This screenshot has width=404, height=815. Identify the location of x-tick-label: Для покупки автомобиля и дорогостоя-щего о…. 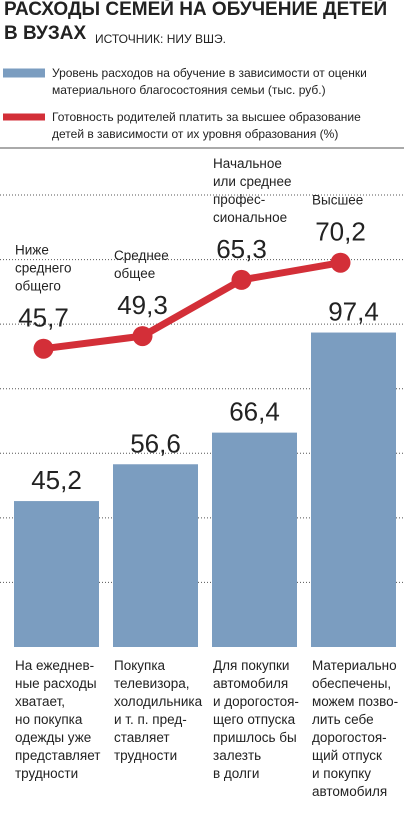
(256, 719).